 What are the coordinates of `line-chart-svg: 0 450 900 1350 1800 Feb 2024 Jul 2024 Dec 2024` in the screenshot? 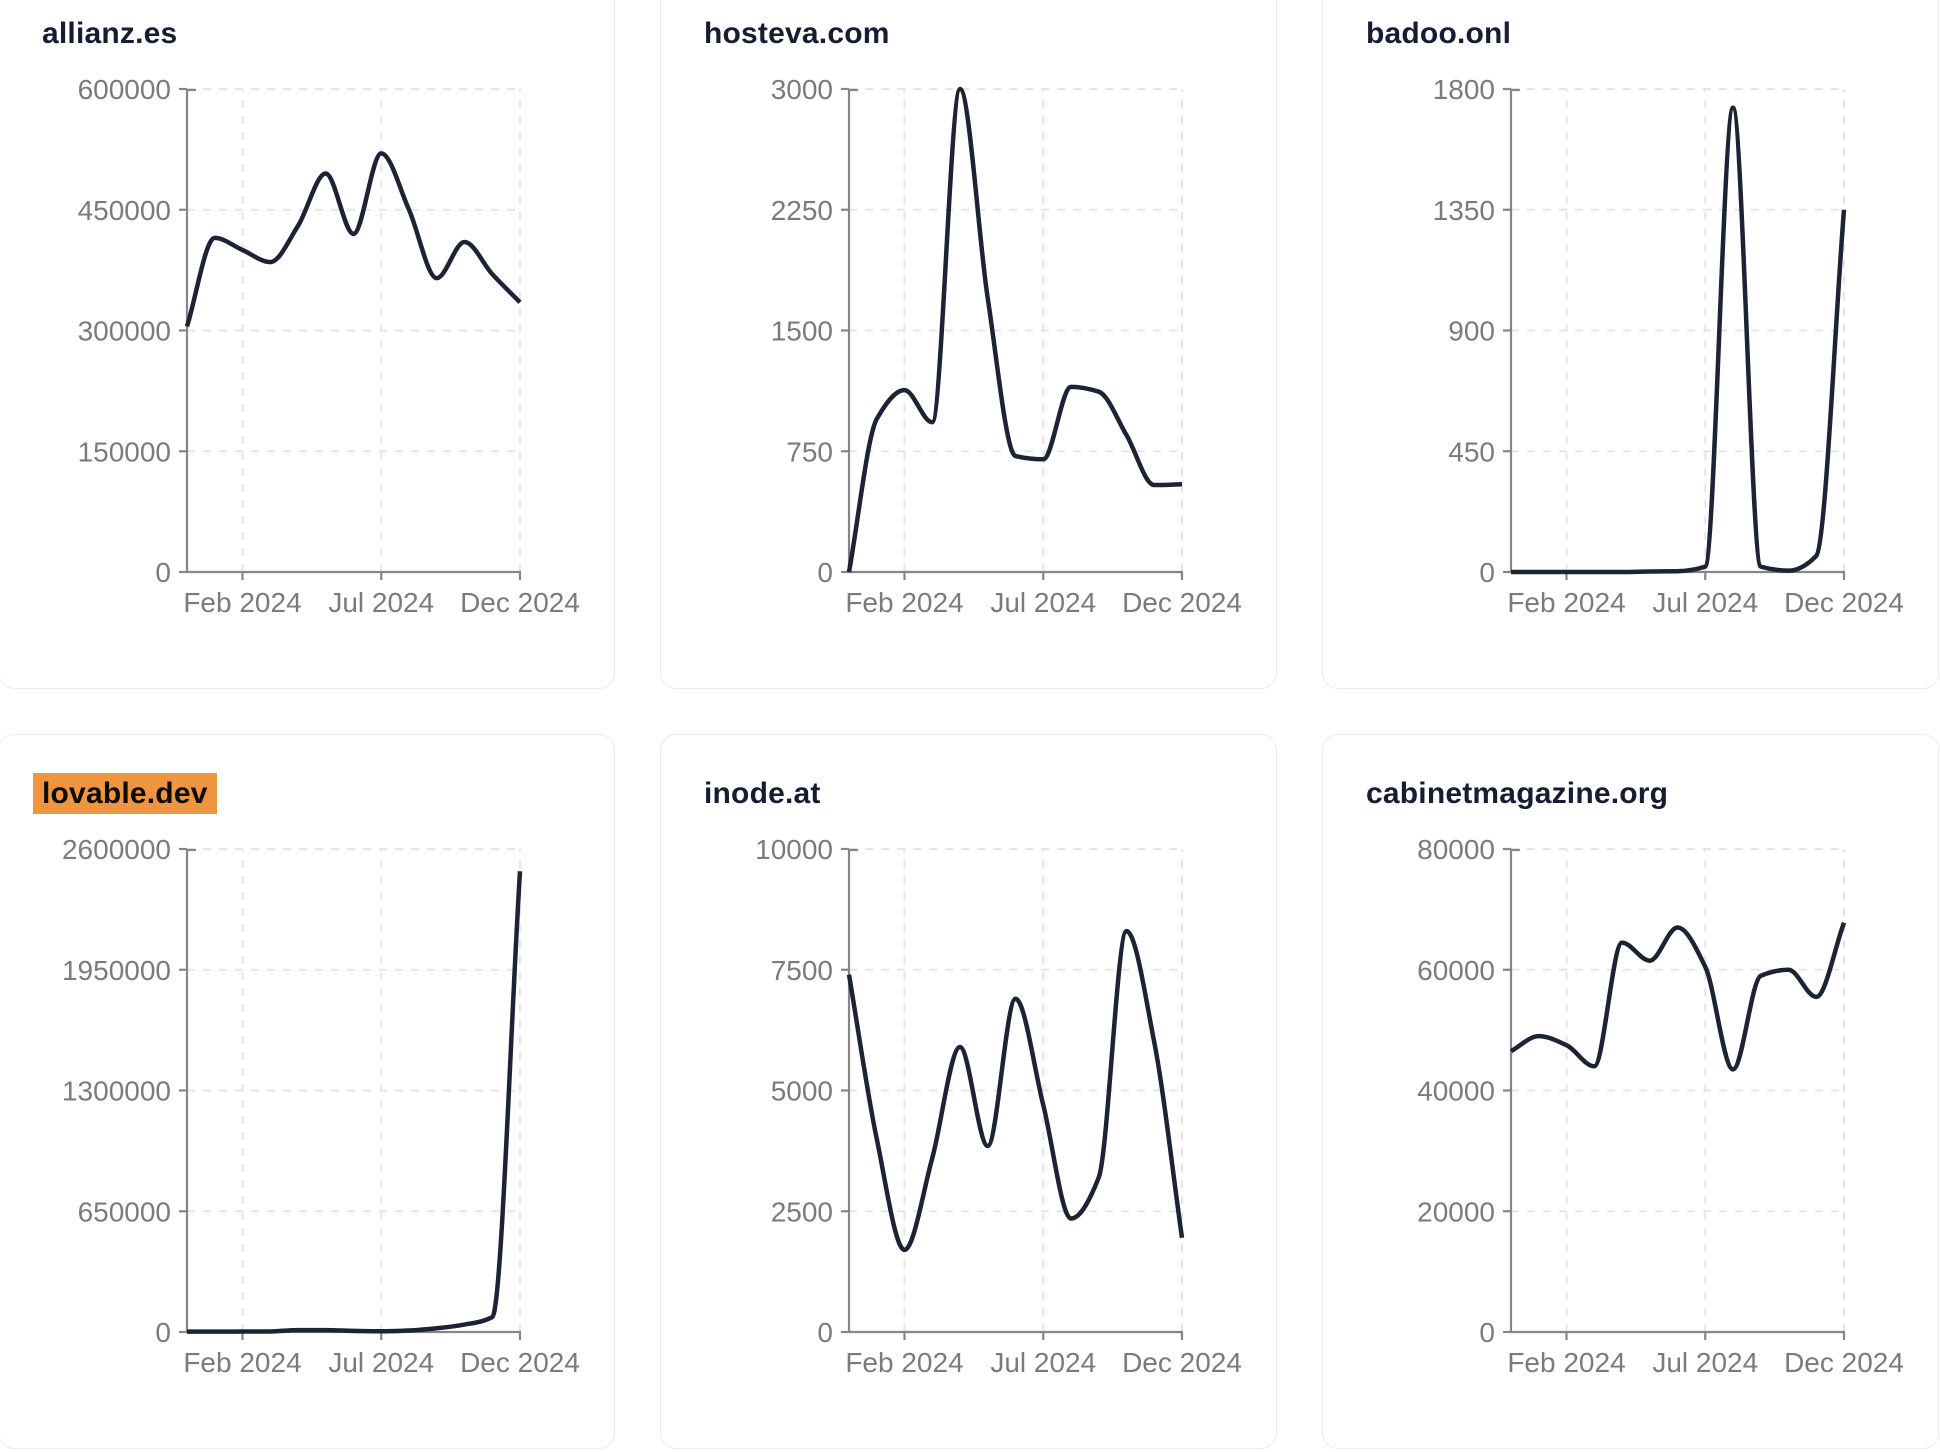 It's located at (1668, 346).